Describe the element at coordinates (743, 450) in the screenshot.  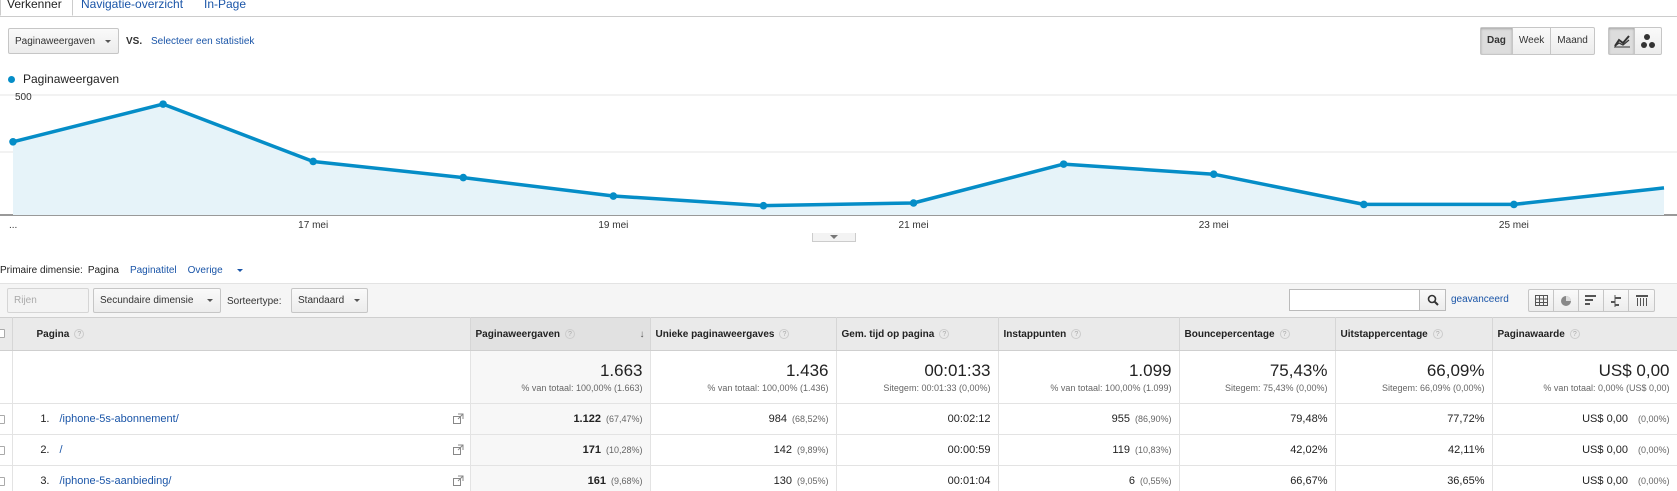
I see `unique-pageviews-cell: 142 (9,89%)` at that location.